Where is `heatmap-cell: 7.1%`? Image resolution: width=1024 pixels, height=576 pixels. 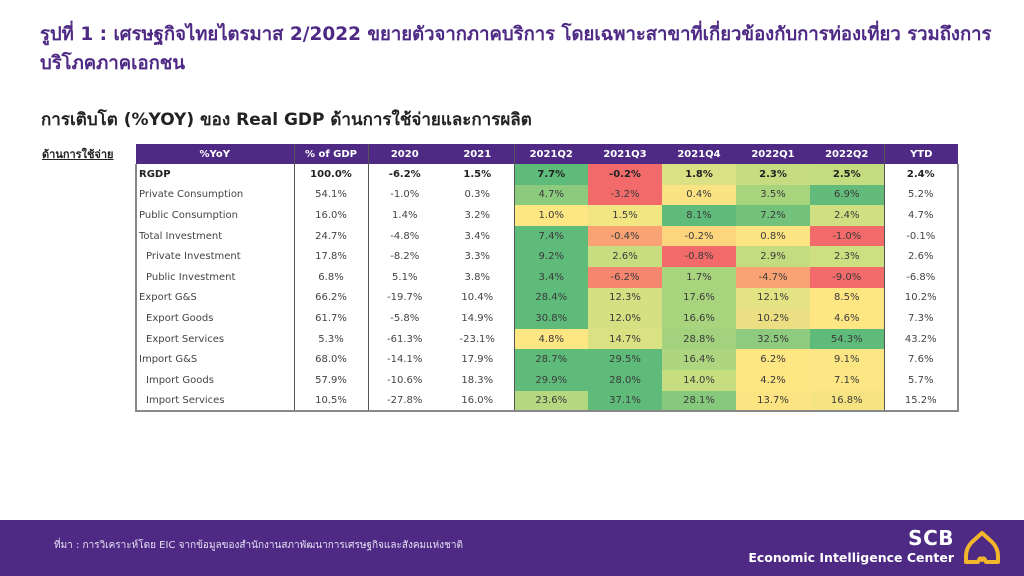 heatmap-cell: 7.1% is located at coordinates (847, 380).